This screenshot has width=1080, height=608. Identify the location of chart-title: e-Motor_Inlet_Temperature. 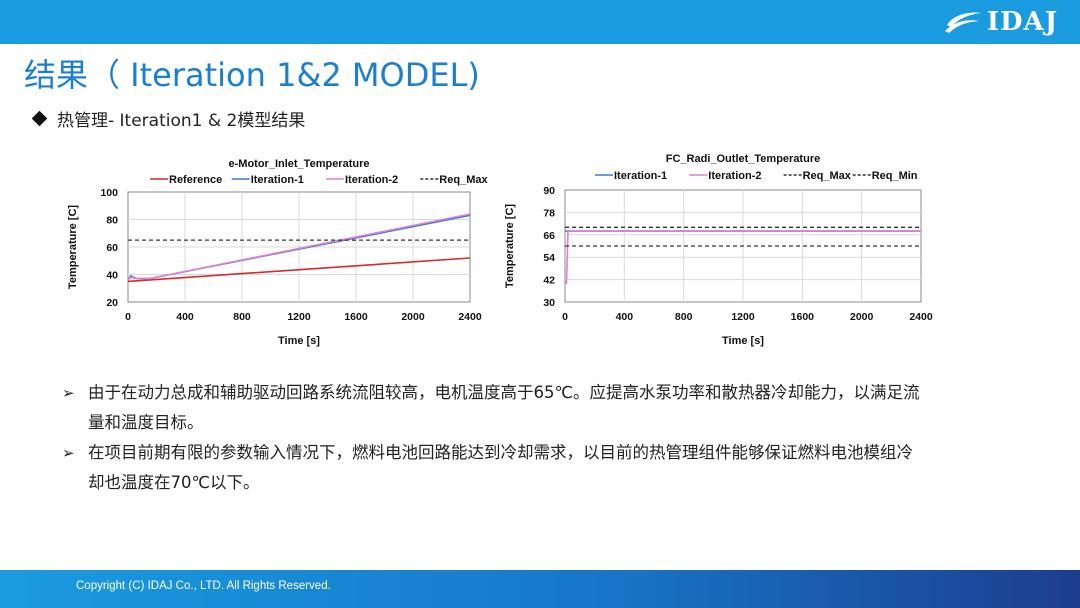
(299, 164).